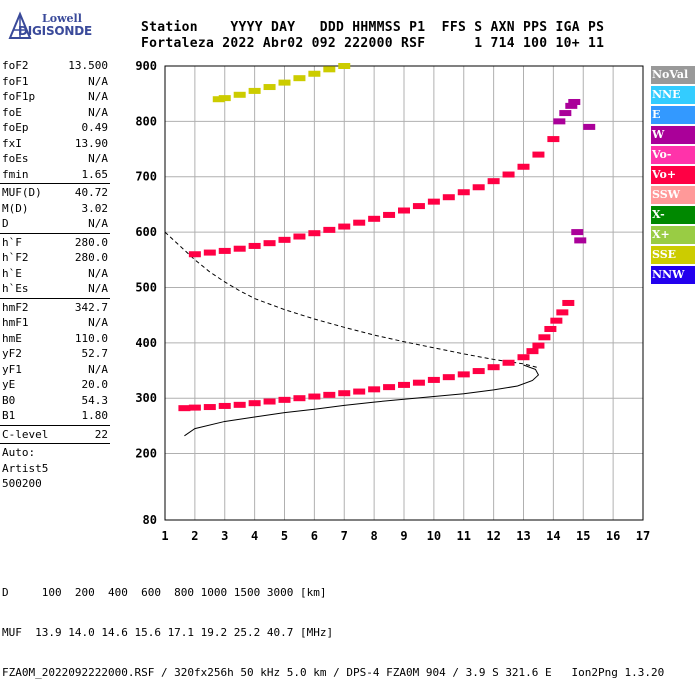 Image resolution: width=700 pixels, height=693 pixels. I want to click on param-row: yF2 52.7, so click(55, 354).